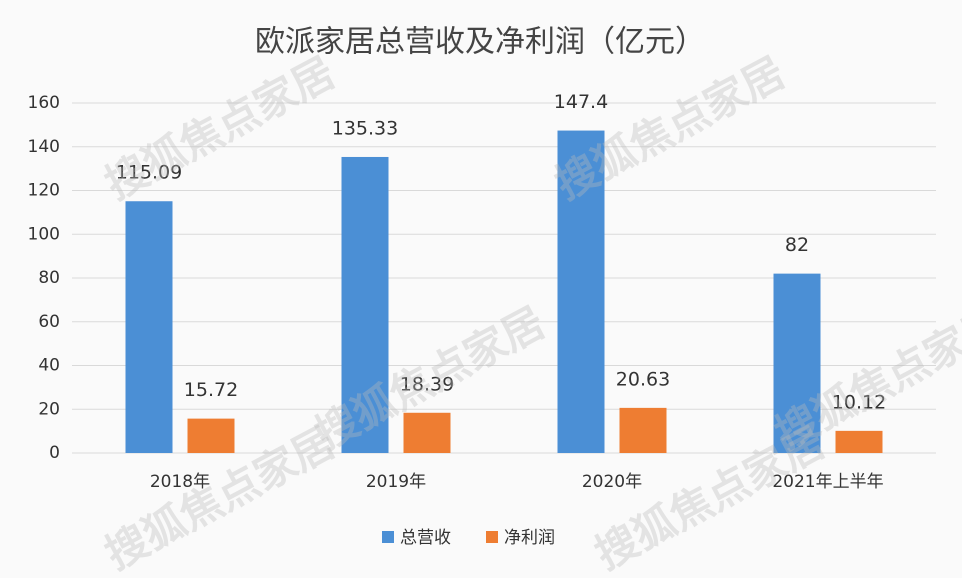 The height and width of the screenshot is (578, 962). What do you see at coordinates (529, 538) in the screenshot?
I see `legend-label: 净利润` at bounding box center [529, 538].